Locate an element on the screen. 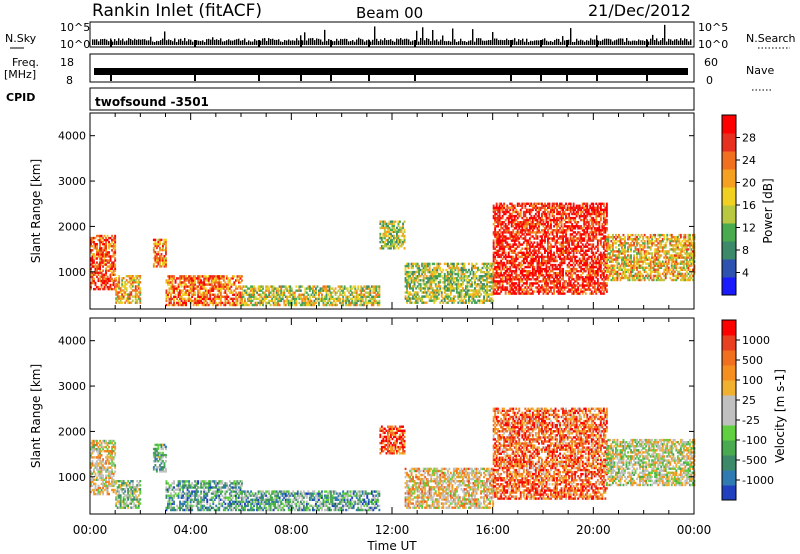 This screenshot has width=800, height=554. freq-tick-high: 18 is located at coordinates (67, 62).